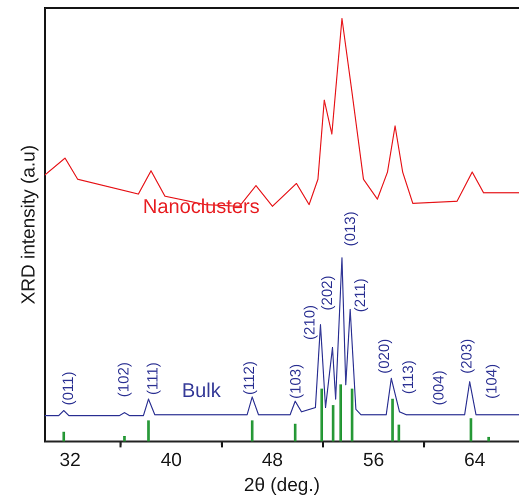 Image resolution: width=519 pixels, height=501 pixels. Describe the element at coordinates (350, 228) in the screenshot. I see `annotation: (013)` at that location.